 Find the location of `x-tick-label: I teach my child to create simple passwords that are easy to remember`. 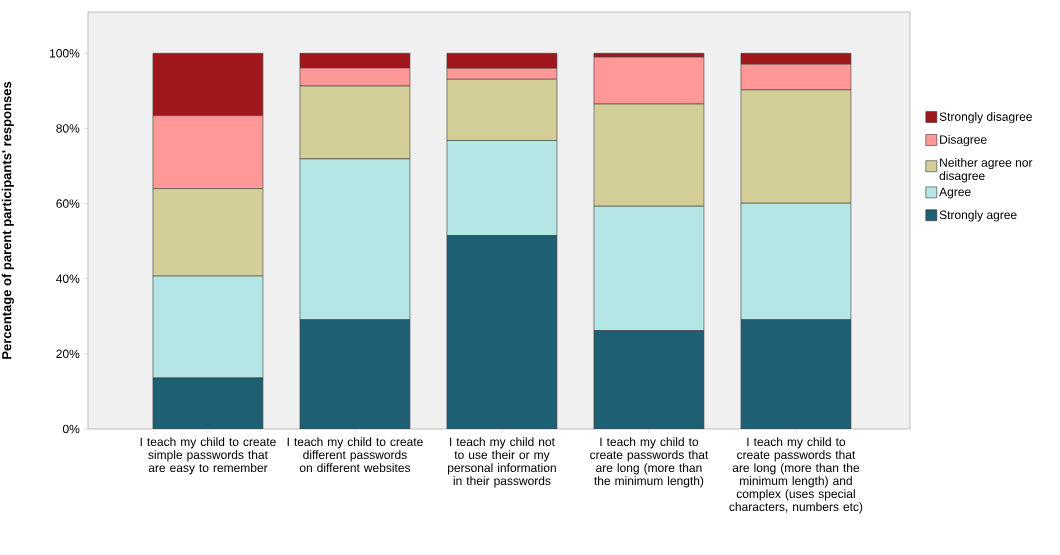

x-tick-label: I teach my child to create simple passwords that are easy to remember is located at coordinates (208, 456).